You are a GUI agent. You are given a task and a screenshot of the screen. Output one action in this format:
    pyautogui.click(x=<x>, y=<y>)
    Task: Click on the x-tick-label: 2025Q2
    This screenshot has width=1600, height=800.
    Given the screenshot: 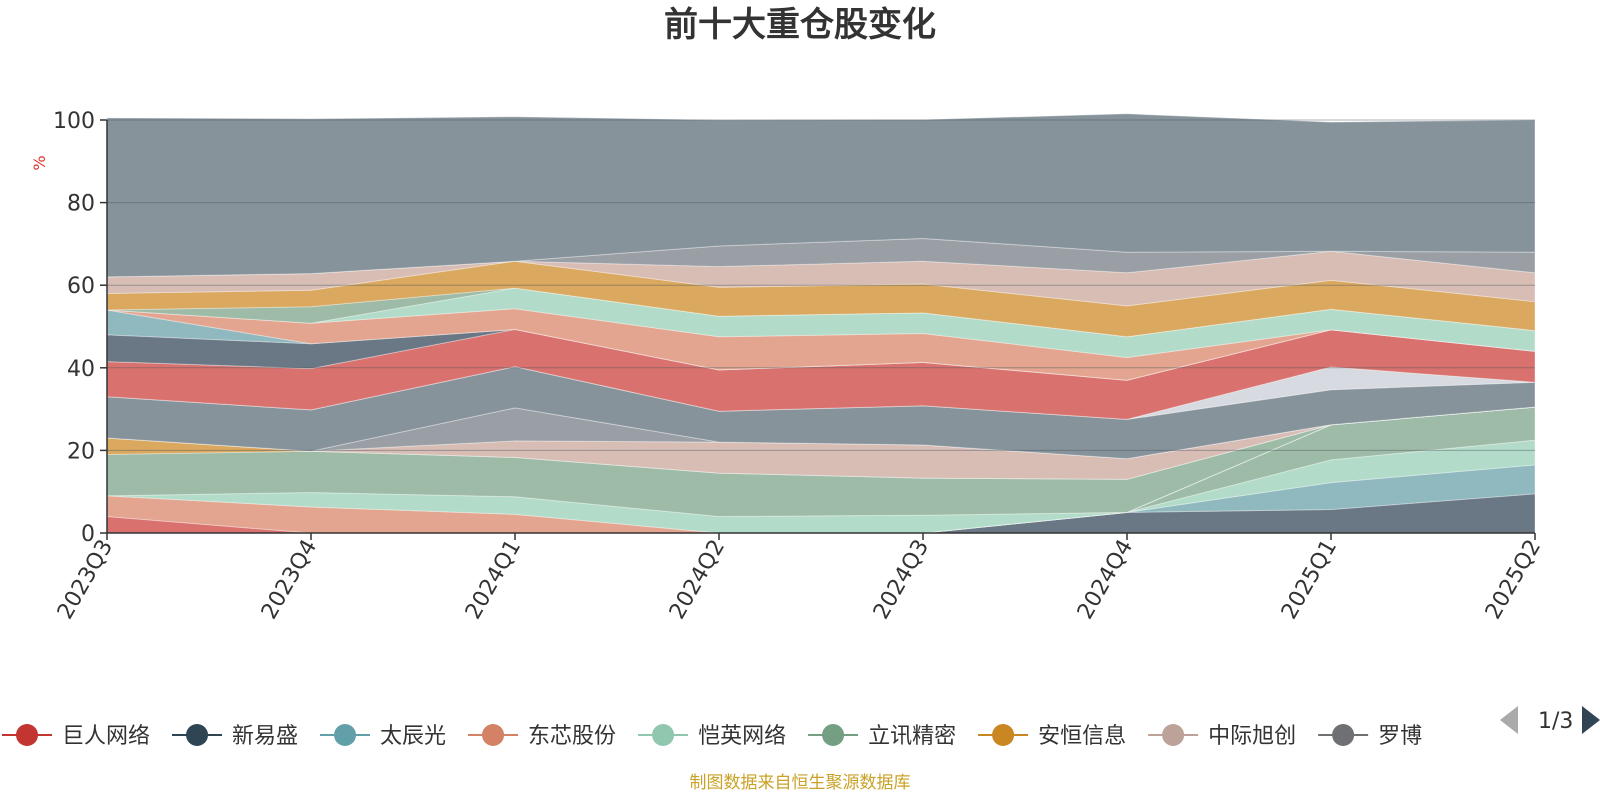 What is the action you would take?
    pyautogui.click(x=1513, y=580)
    